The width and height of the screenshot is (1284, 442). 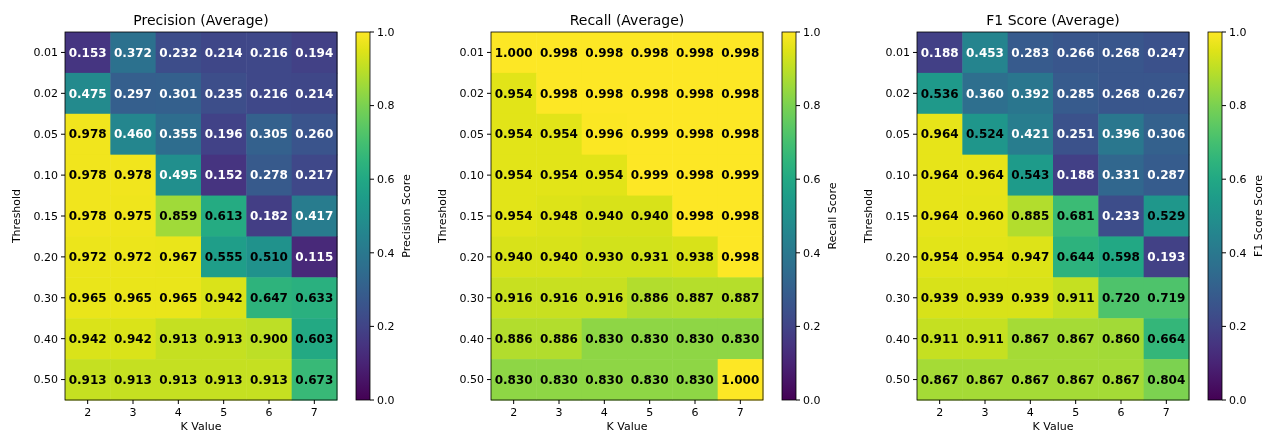 What do you see at coordinates (740, 297) in the screenshot?
I see `data-label: 0.887` at bounding box center [740, 297].